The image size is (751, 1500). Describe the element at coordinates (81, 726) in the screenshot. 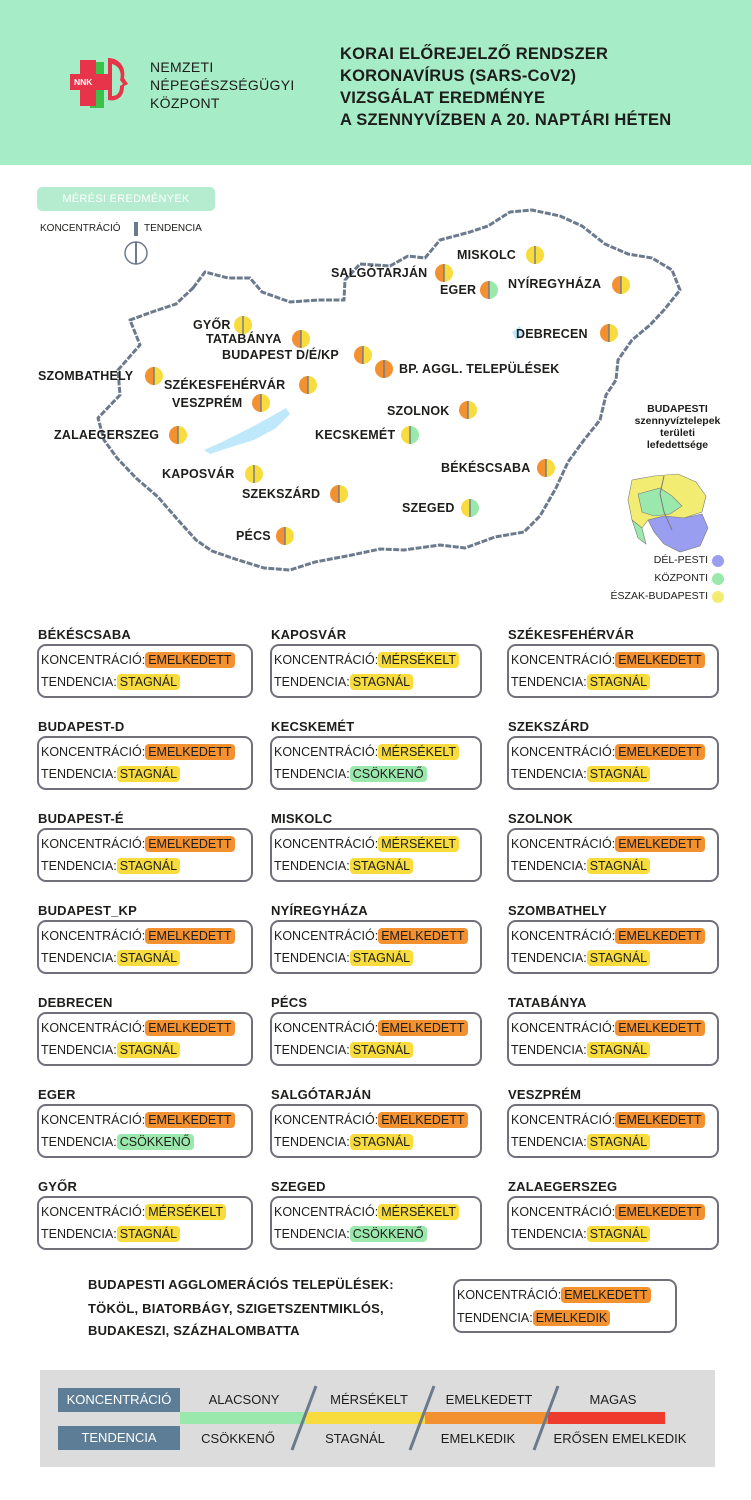

I see `card-title: BUDAPEST-D` at that location.